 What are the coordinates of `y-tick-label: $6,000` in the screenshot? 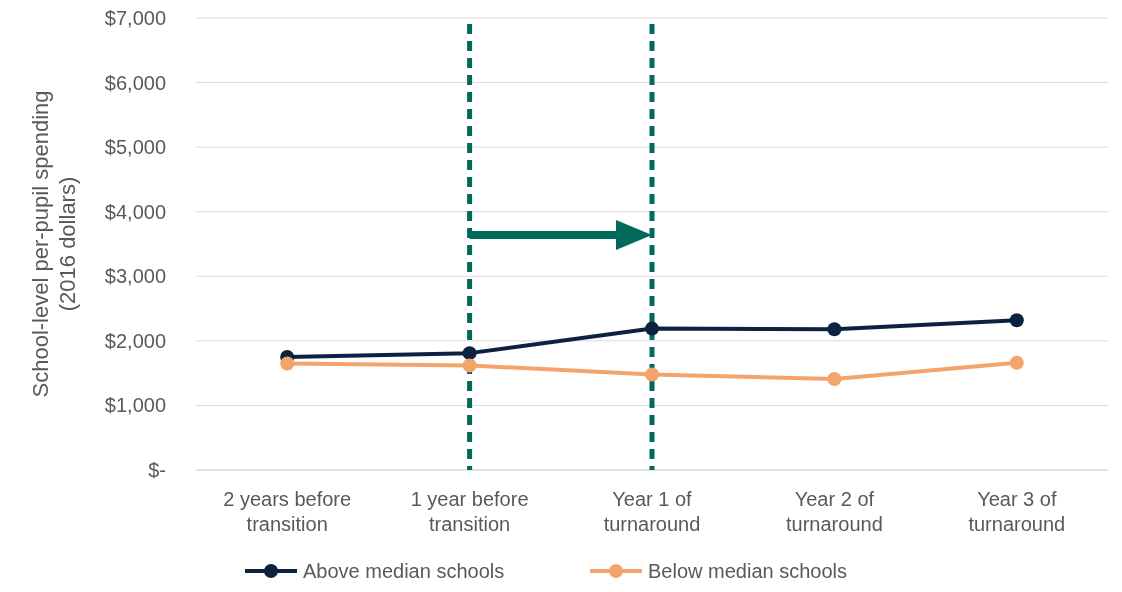 It's located at (135, 82).